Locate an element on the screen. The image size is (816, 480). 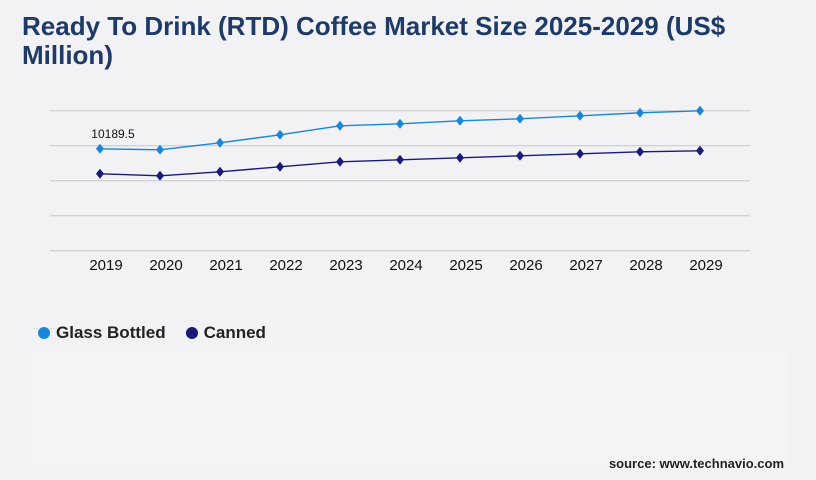
x-tick-label: 2022 is located at coordinates (285, 265).